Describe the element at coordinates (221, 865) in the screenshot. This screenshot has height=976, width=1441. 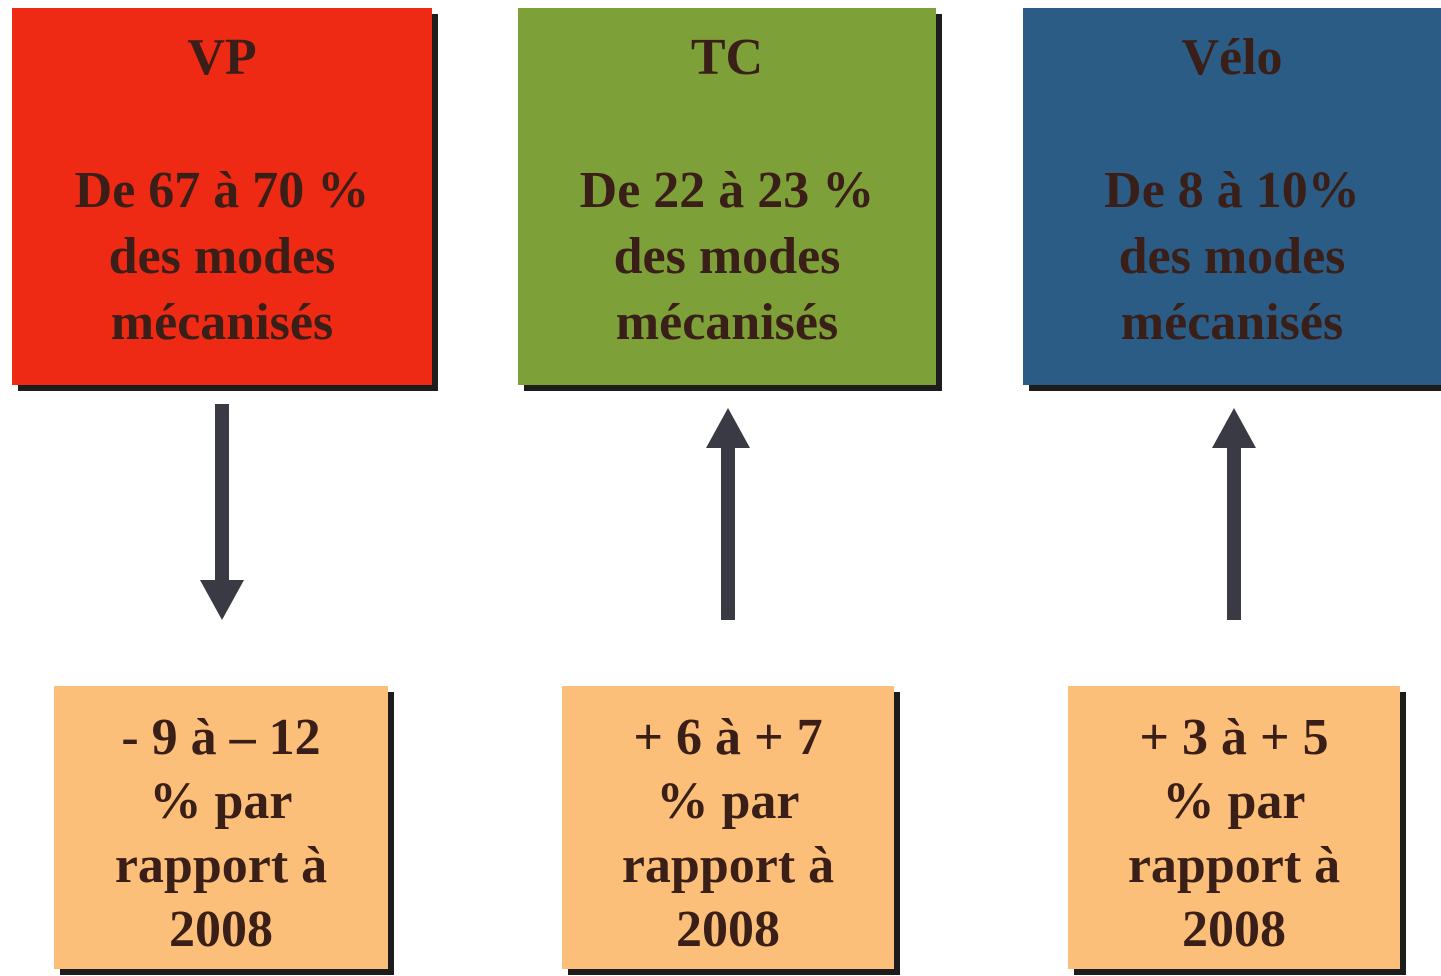
I see `result-line3-vp: rapport à` at that location.